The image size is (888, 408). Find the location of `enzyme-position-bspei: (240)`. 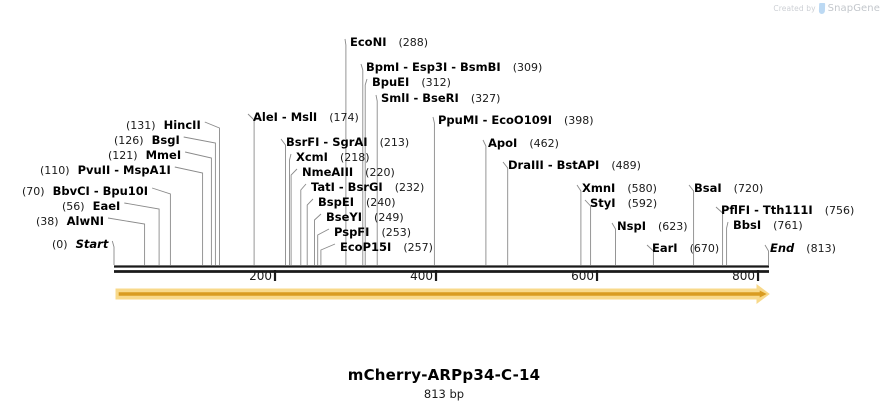

enzyme-position-bspei: (240) is located at coordinates (381, 202).